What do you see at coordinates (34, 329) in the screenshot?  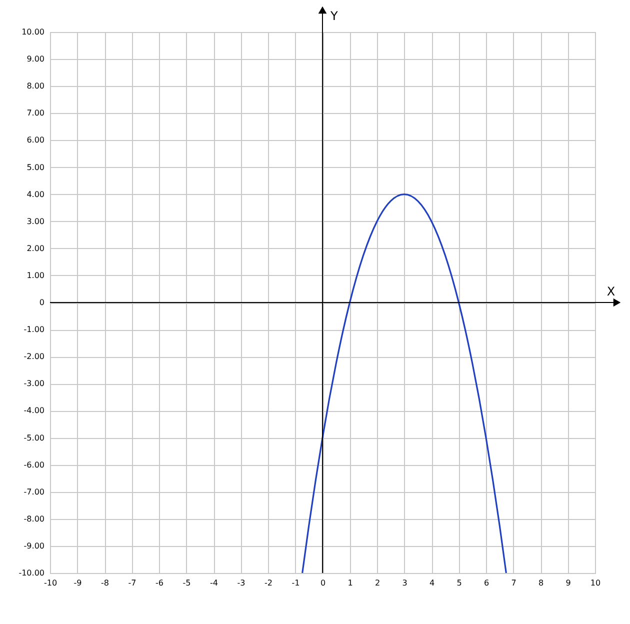 I see `y-tick-label: -1.00` at bounding box center [34, 329].